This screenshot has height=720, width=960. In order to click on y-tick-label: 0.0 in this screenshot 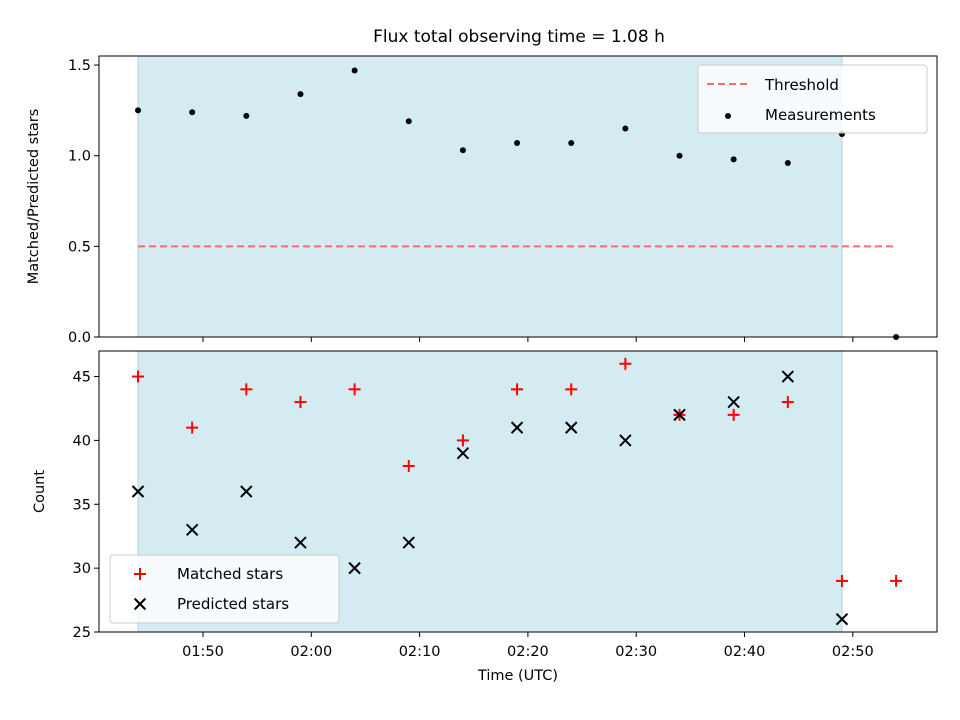, I will do `click(79, 338)`.